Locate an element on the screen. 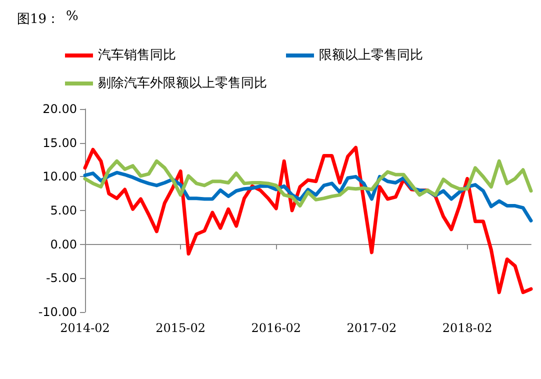 This screenshot has width=541, height=379. x-tick-label: 2018-02 is located at coordinates (467, 328).